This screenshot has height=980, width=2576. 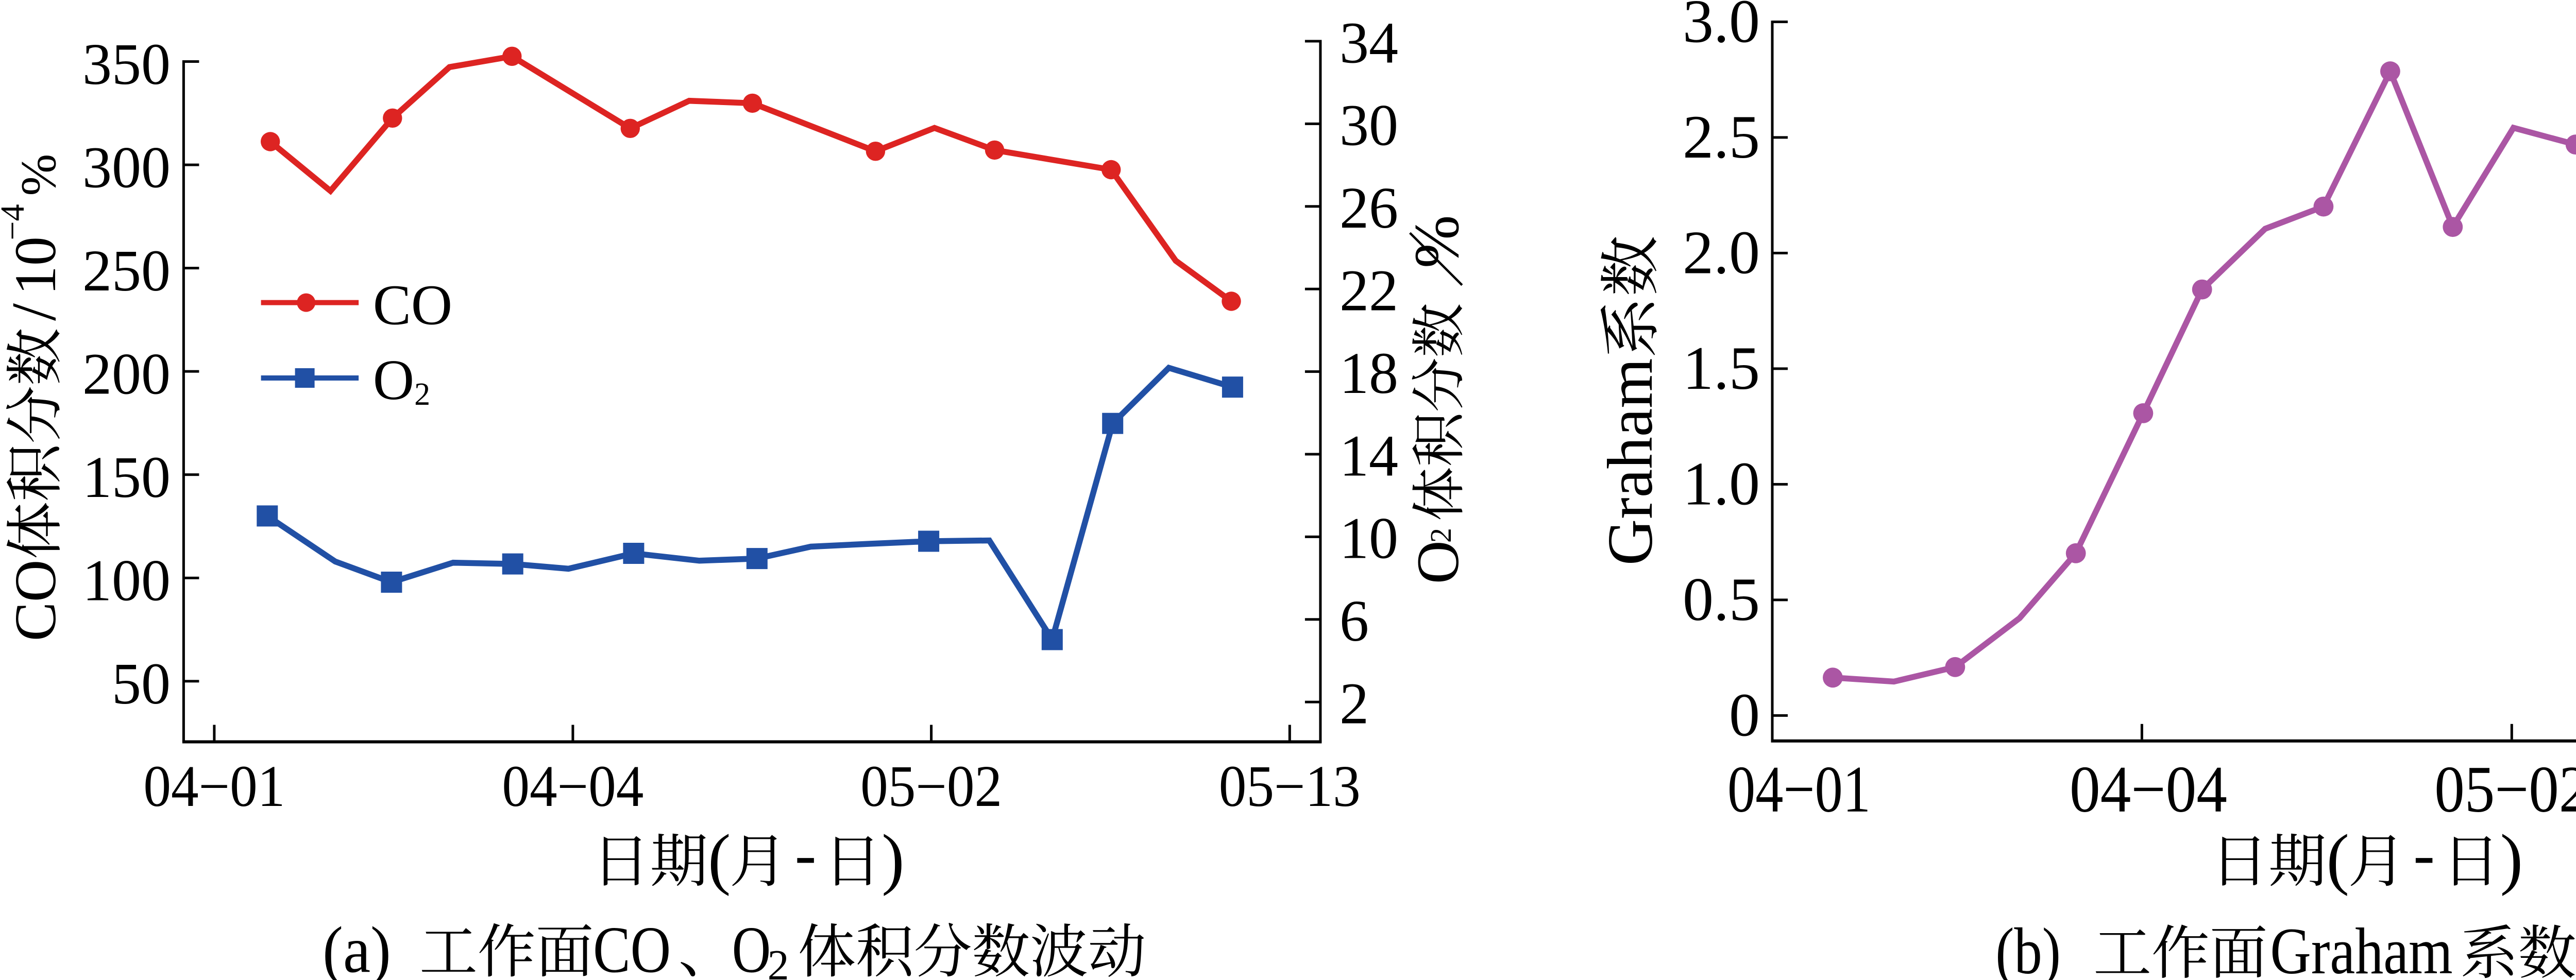 I want to click on svg-text: 22, so click(x=1369, y=290).